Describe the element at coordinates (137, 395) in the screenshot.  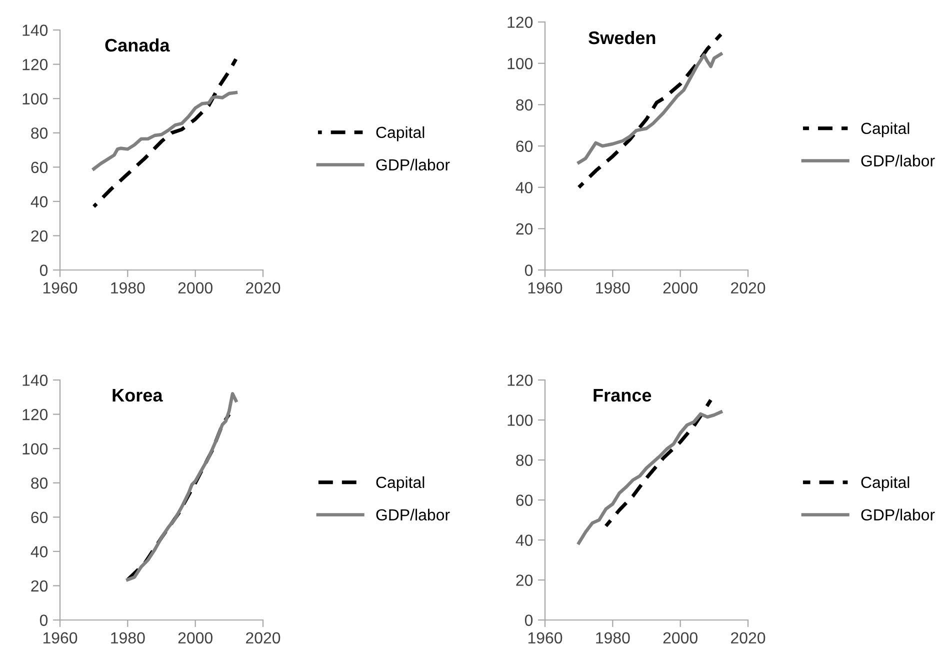
I see `chart-title: Korea` at that location.